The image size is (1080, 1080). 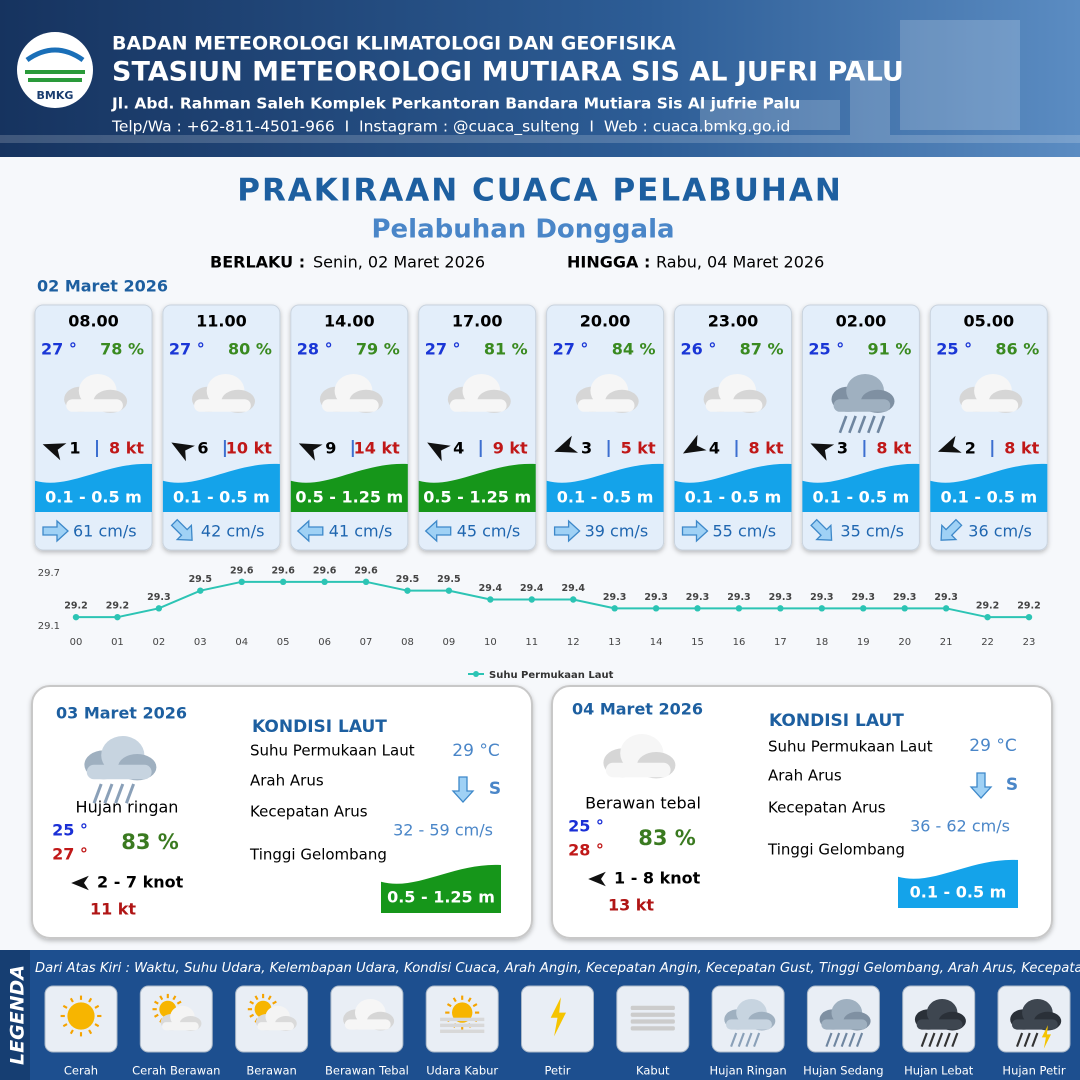 I want to click on legend-box, so click(x=653, y=1019).